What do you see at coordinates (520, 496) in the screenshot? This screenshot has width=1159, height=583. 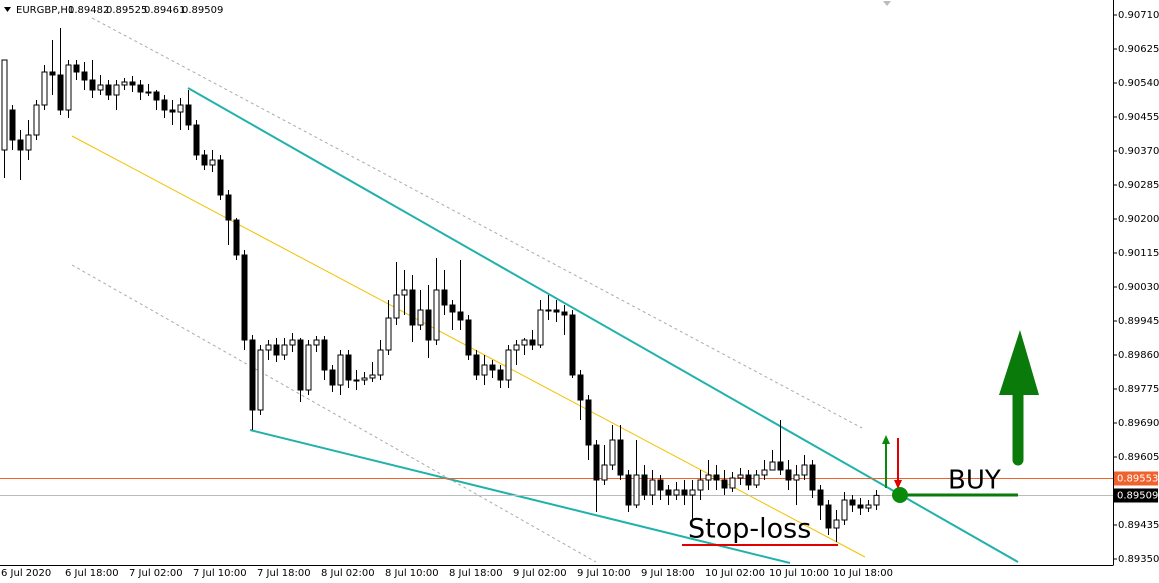 I see `channel-lower` at bounding box center [520, 496].